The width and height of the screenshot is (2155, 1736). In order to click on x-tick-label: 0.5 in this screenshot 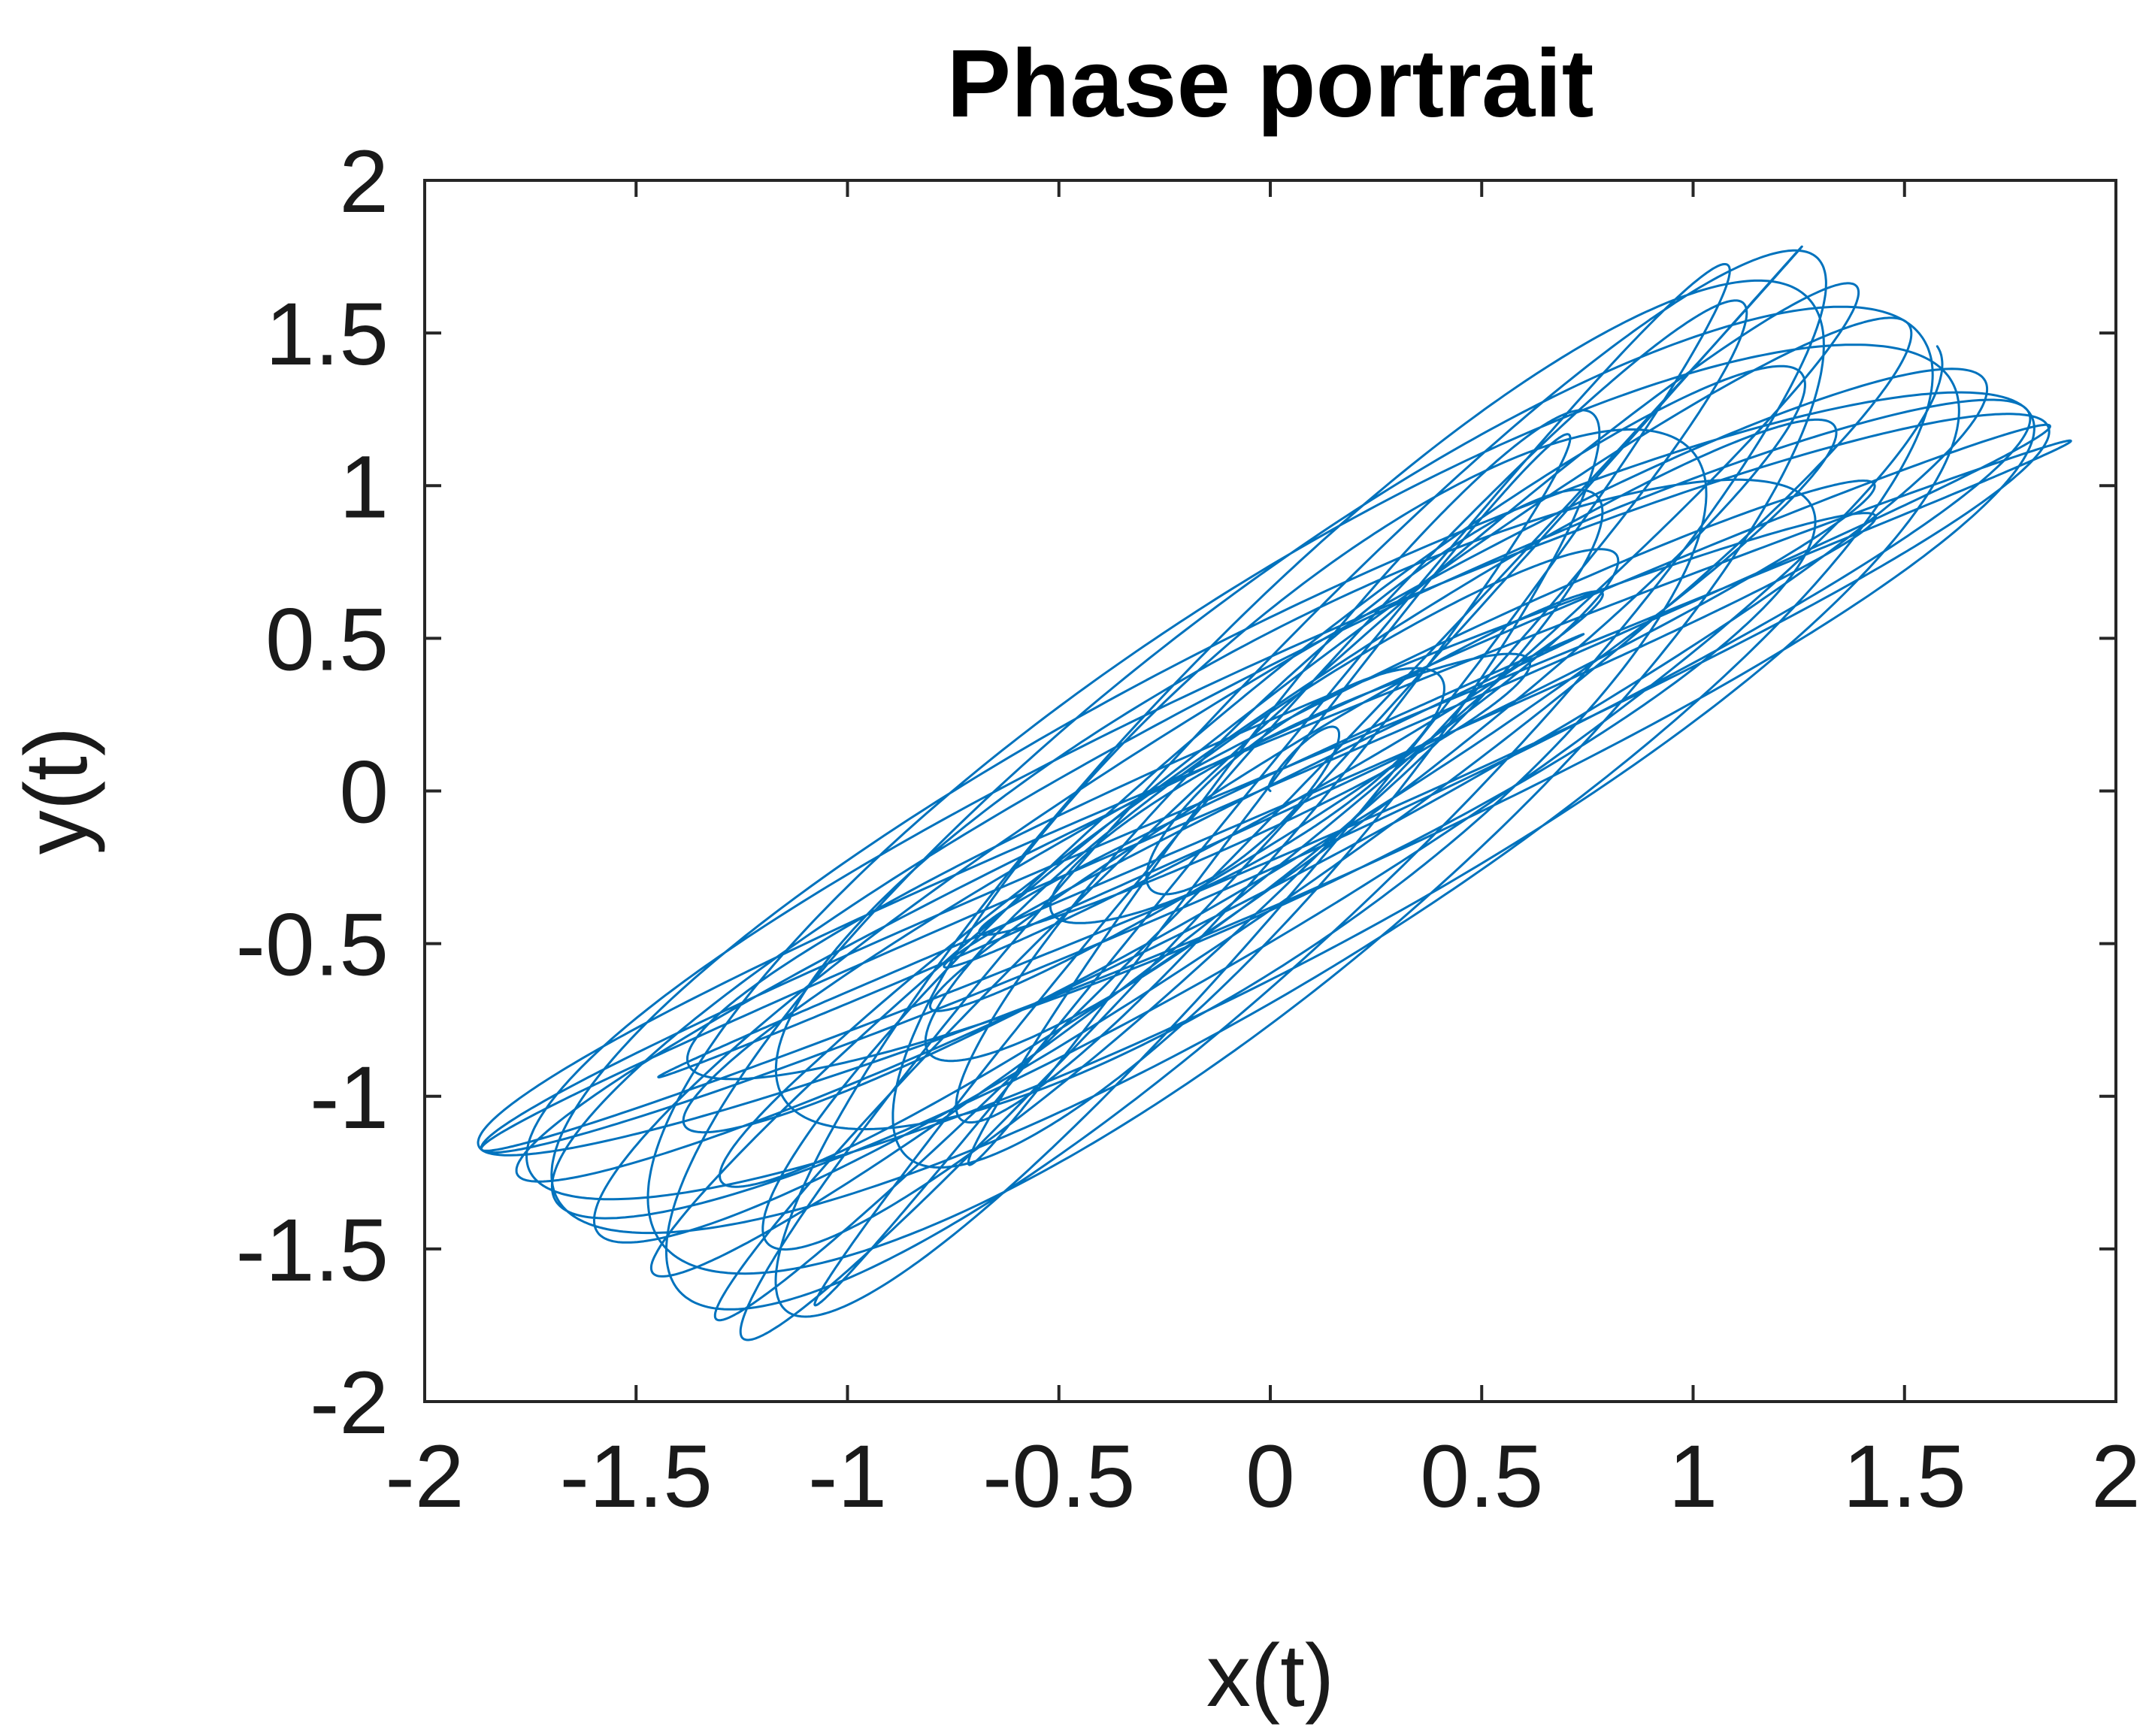, I will do `click(1481, 1476)`.